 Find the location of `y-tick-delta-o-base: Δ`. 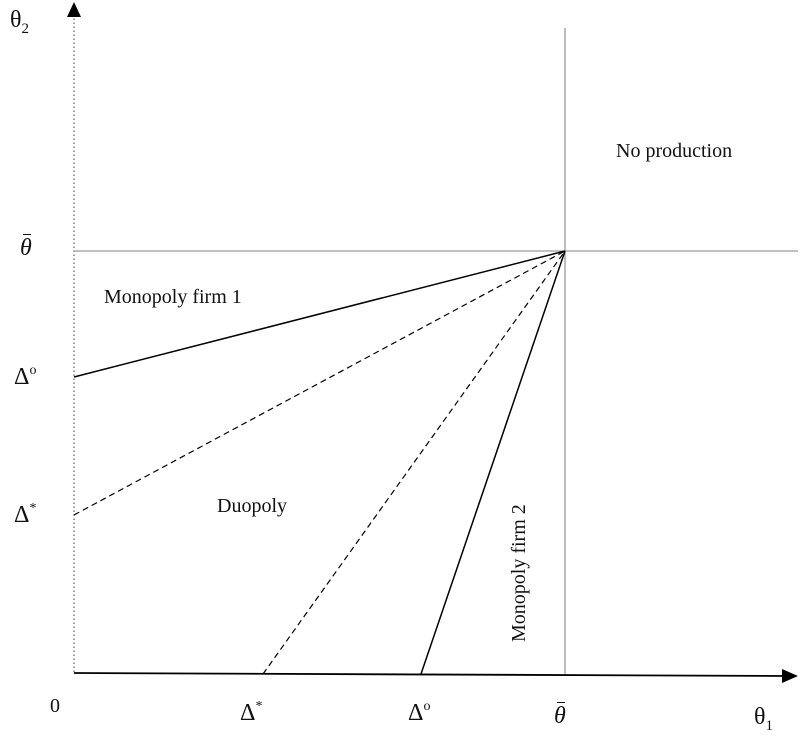

y-tick-delta-o-base: Δ is located at coordinates (22, 377).